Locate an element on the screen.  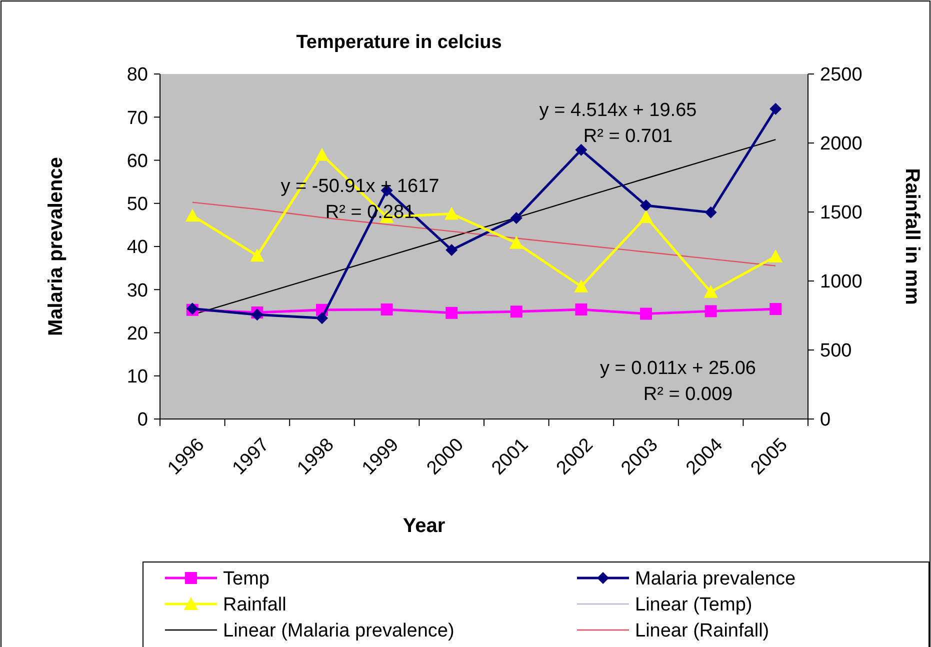
legend-label: Rainfall is located at coordinates (254, 605).